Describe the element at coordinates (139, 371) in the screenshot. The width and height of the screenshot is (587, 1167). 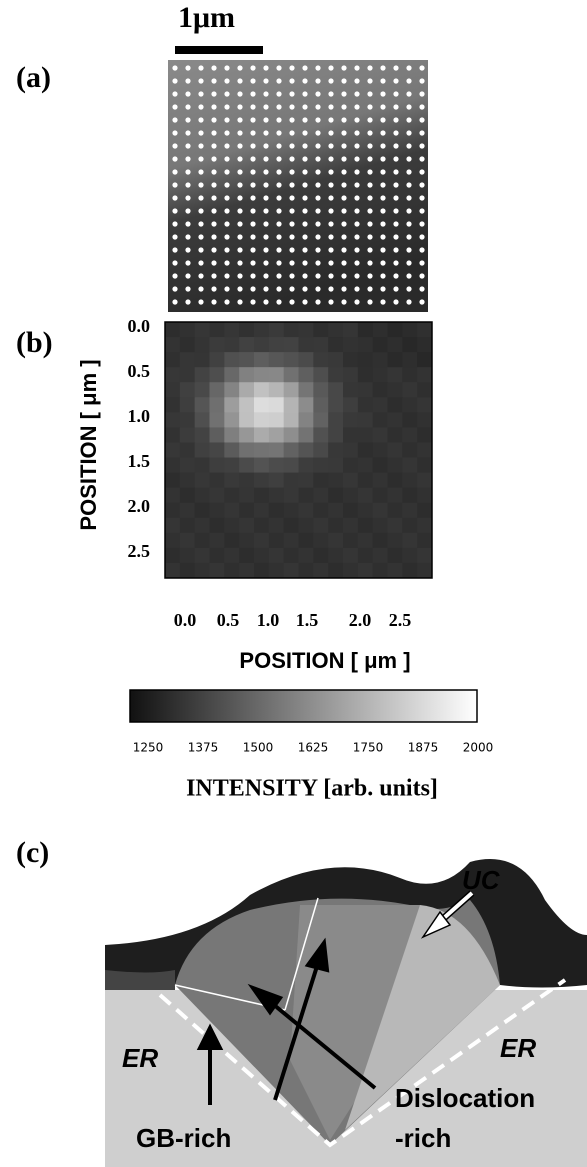
I see `y-tick-label: 0.5` at that location.